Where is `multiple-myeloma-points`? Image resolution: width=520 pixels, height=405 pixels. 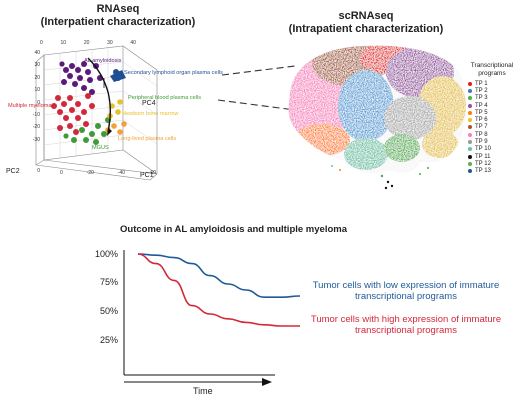 multiple-myeloma-points is located at coordinates (73, 114).